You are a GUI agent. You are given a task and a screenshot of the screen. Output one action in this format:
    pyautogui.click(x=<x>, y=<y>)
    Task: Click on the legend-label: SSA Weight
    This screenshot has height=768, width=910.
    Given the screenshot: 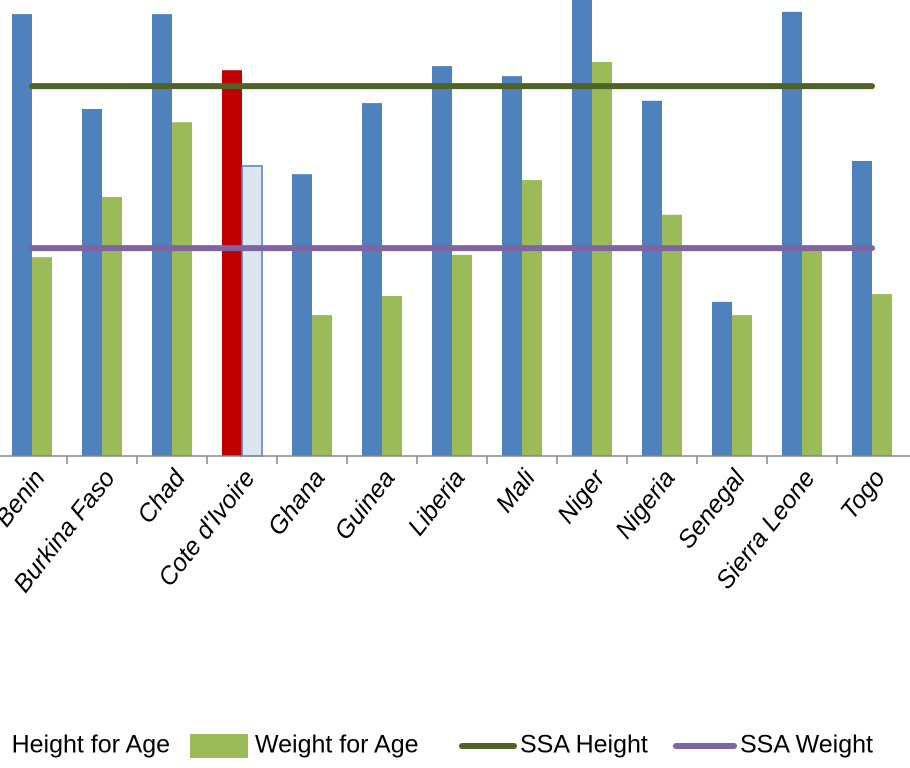 What is the action you would take?
    pyautogui.click(x=806, y=745)
    